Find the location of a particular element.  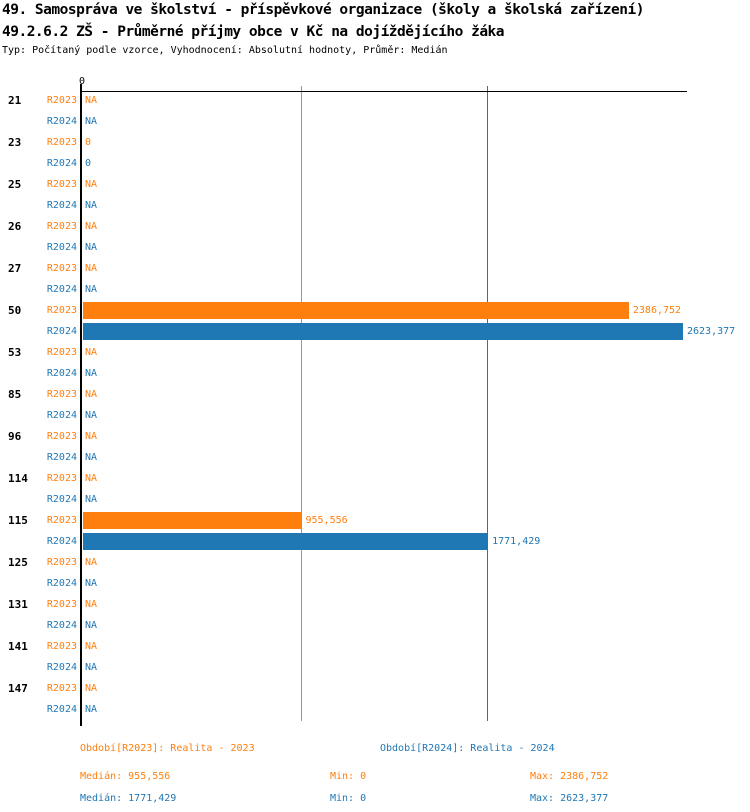

category-block-21: 21 R2023 NA R2024 NA is located at coordinates (375, 111).